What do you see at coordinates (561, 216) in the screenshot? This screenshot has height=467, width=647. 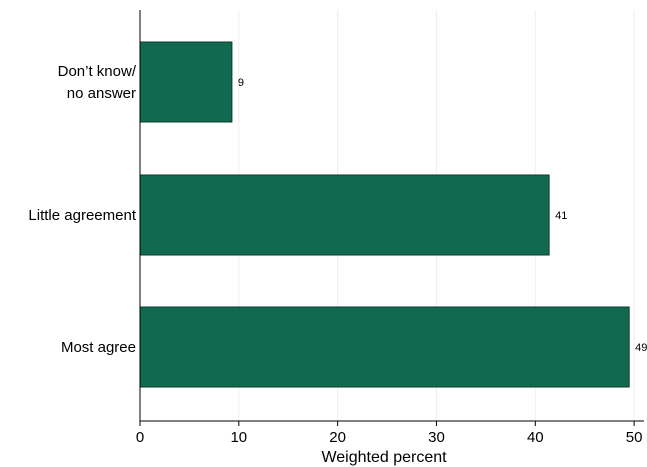 I see `data-label-2: 41` at bounding box center [561, 216].